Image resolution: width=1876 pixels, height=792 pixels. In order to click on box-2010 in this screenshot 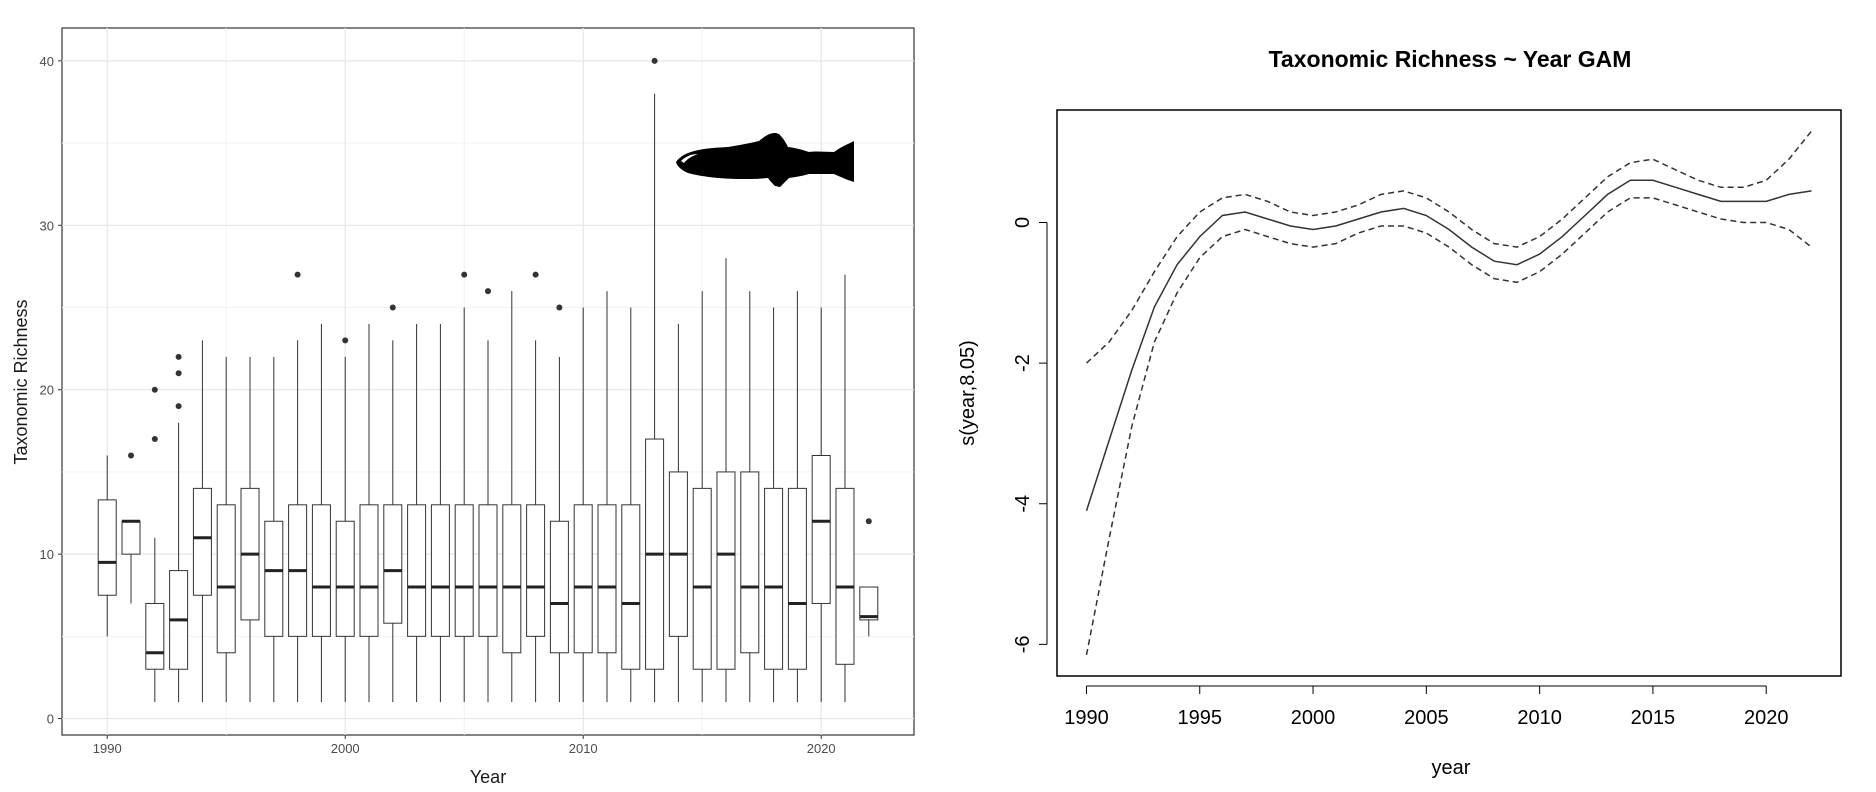, I will do `click(583, 505)`.